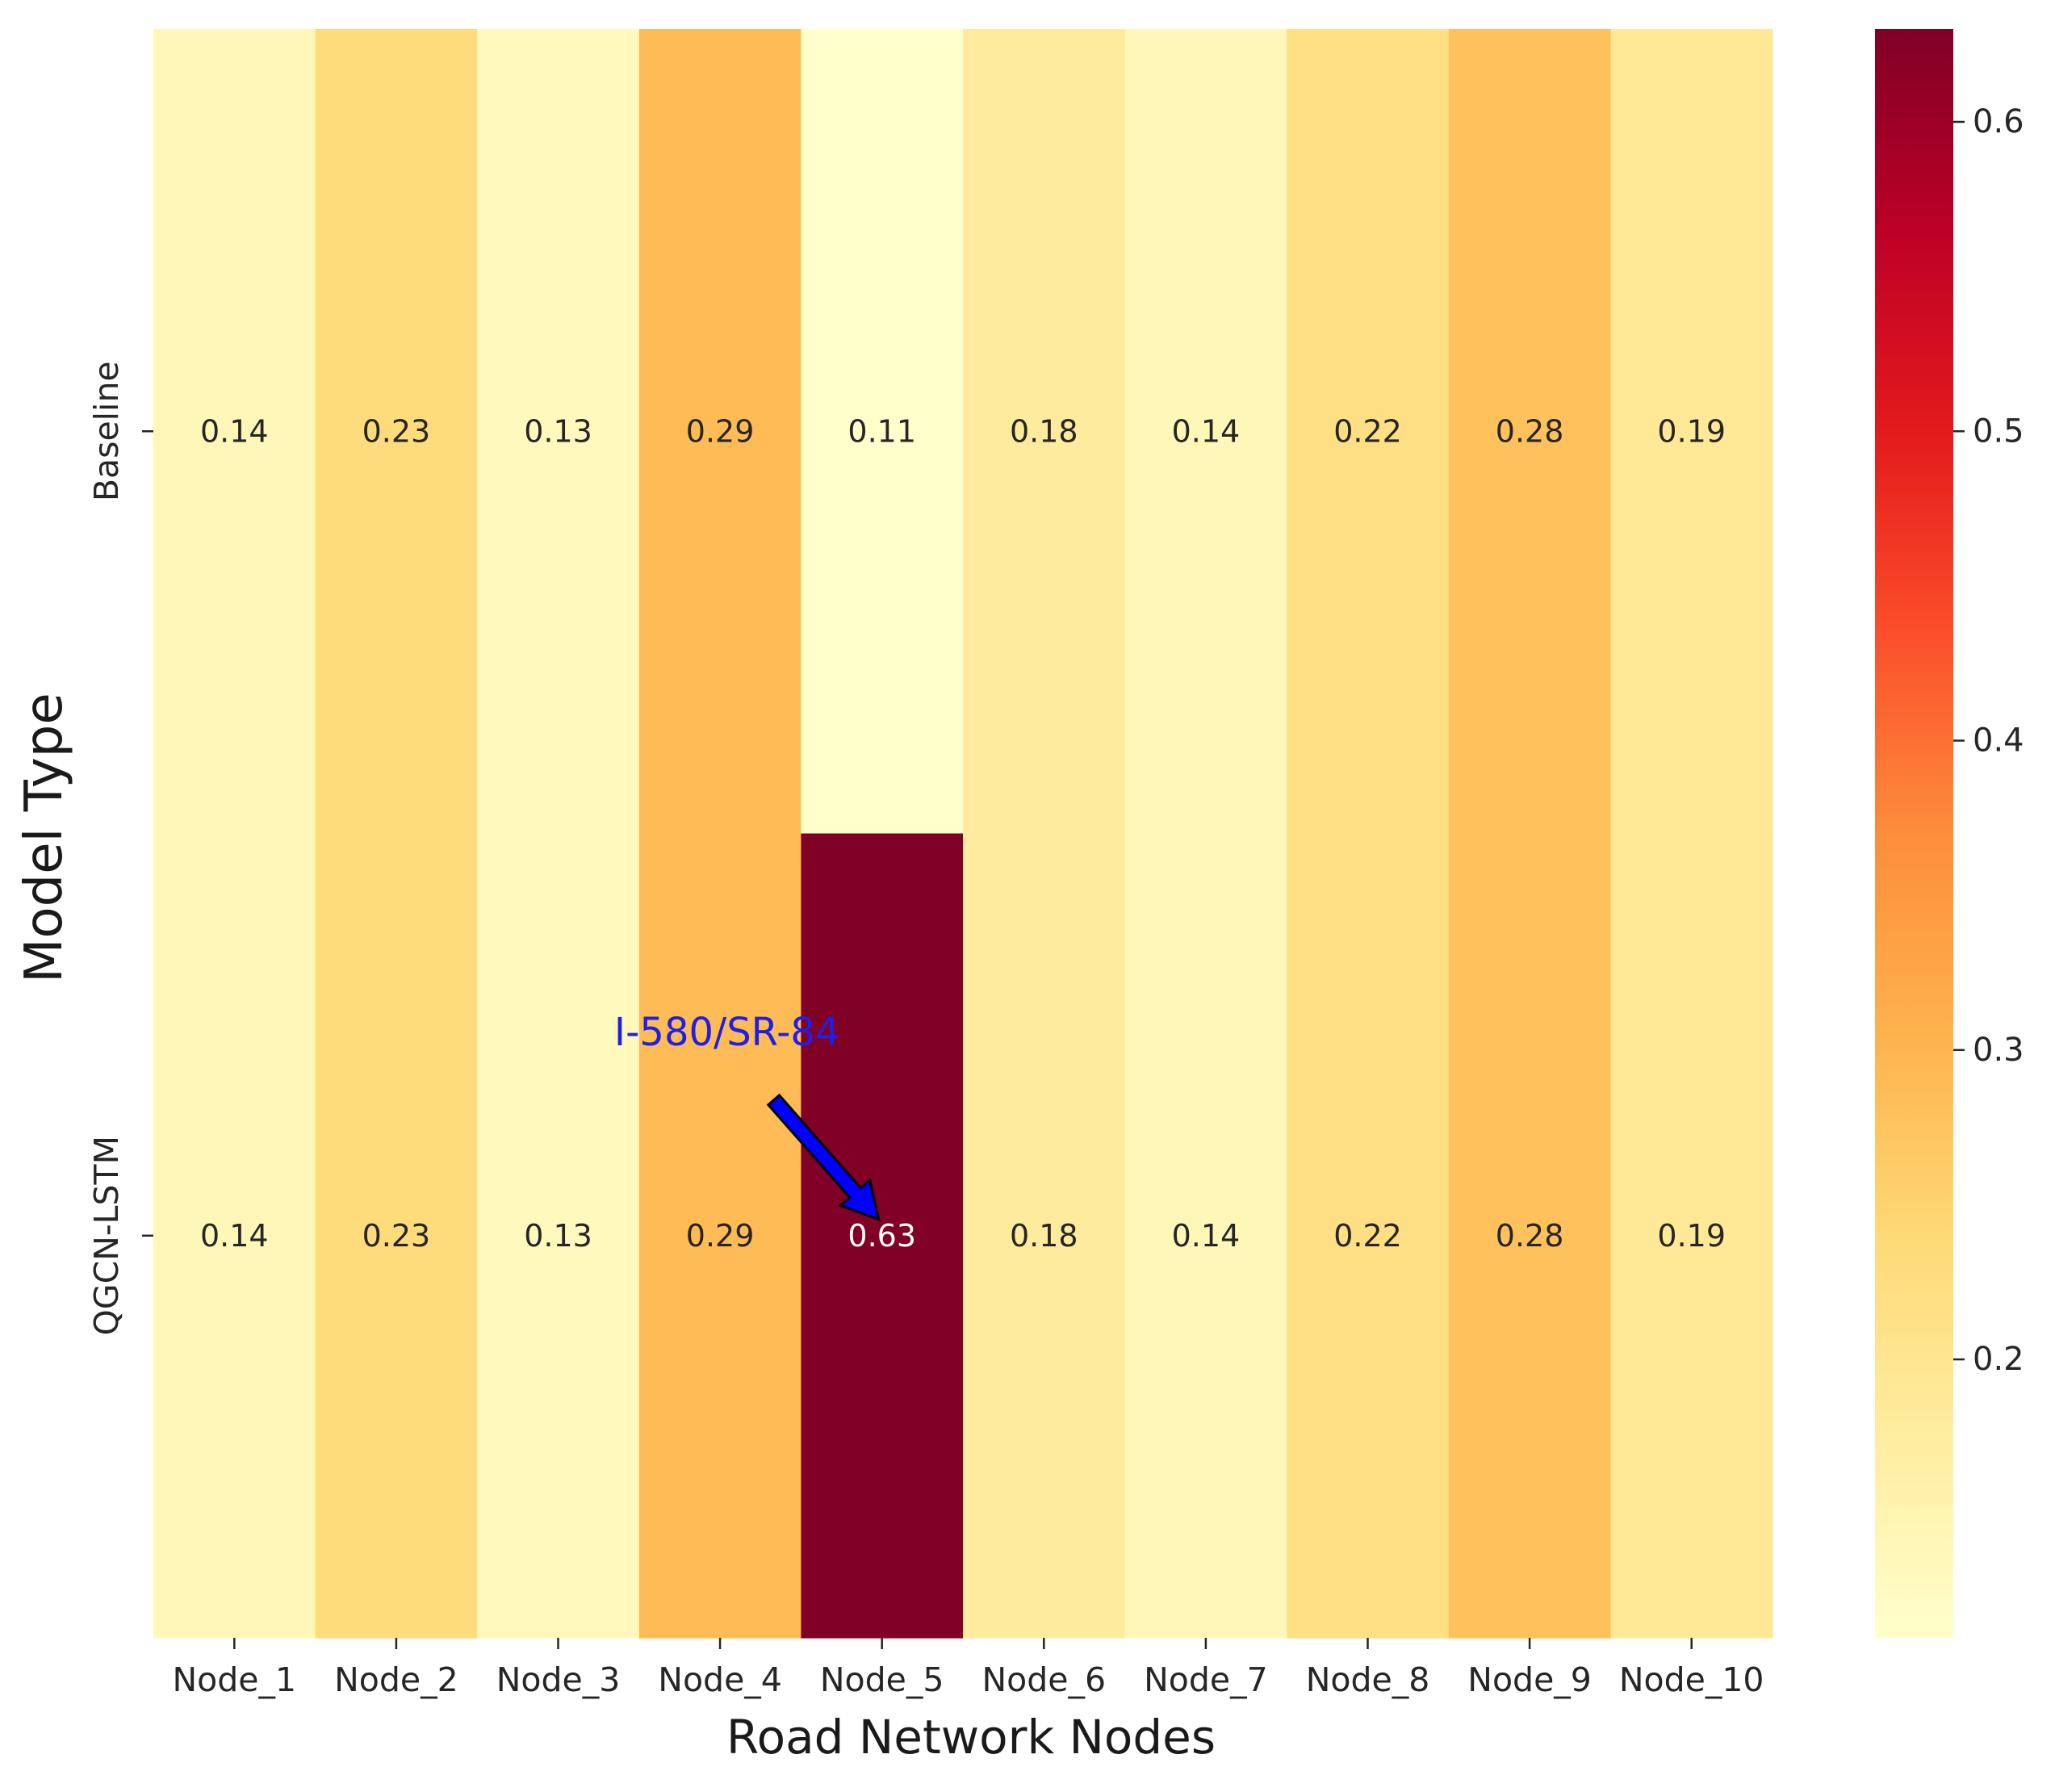  What do you see at coordinates (1368, 1680) in the screenshot?
I see `x-tick-label: Node_8` at bounding box center [1368, 1680].